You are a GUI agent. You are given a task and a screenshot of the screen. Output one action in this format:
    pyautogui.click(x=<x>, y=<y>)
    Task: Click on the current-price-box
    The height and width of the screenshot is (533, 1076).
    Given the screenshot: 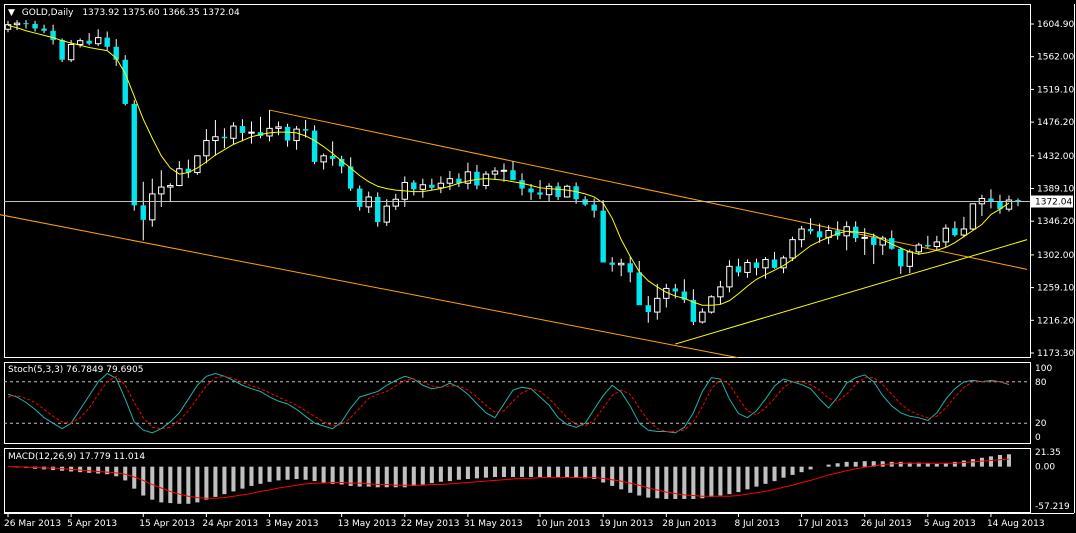 What is the action you would take?
    pyautogui.click(x=1052, y=201)
    